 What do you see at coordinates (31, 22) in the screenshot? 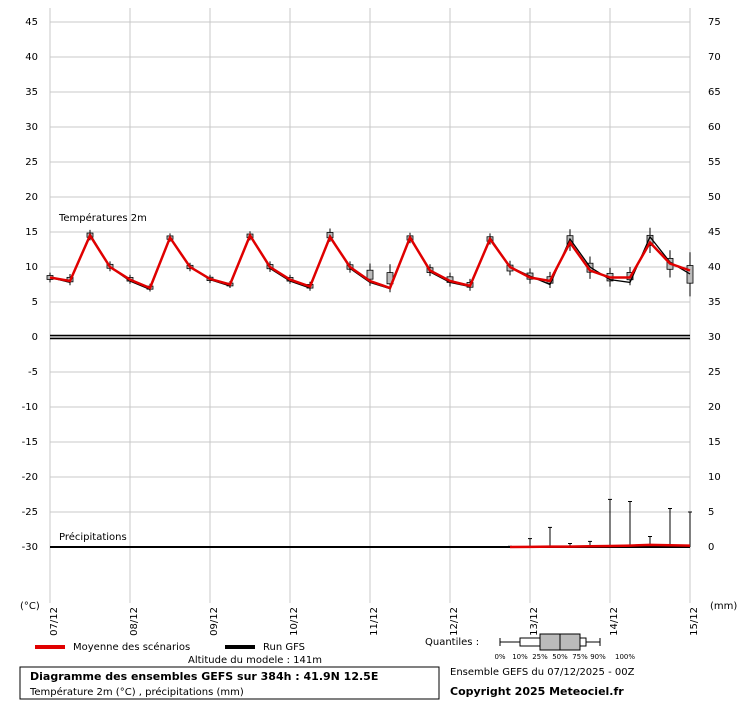
I see `y-tick-label: 45` at bounding box center [31, 22].